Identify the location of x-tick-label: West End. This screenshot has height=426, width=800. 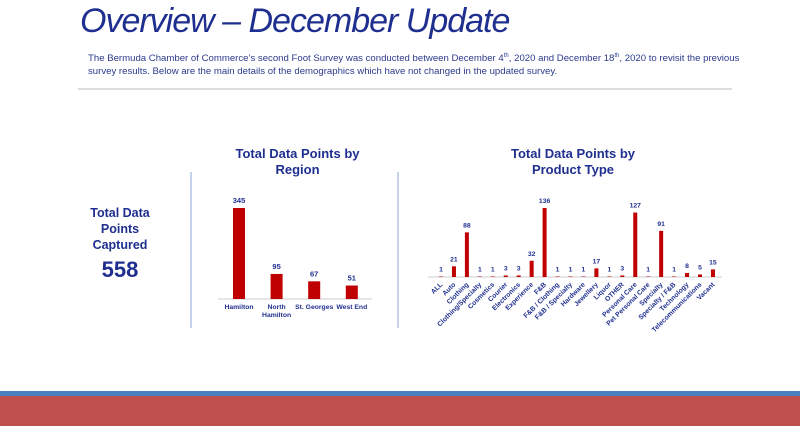
(352, 307).